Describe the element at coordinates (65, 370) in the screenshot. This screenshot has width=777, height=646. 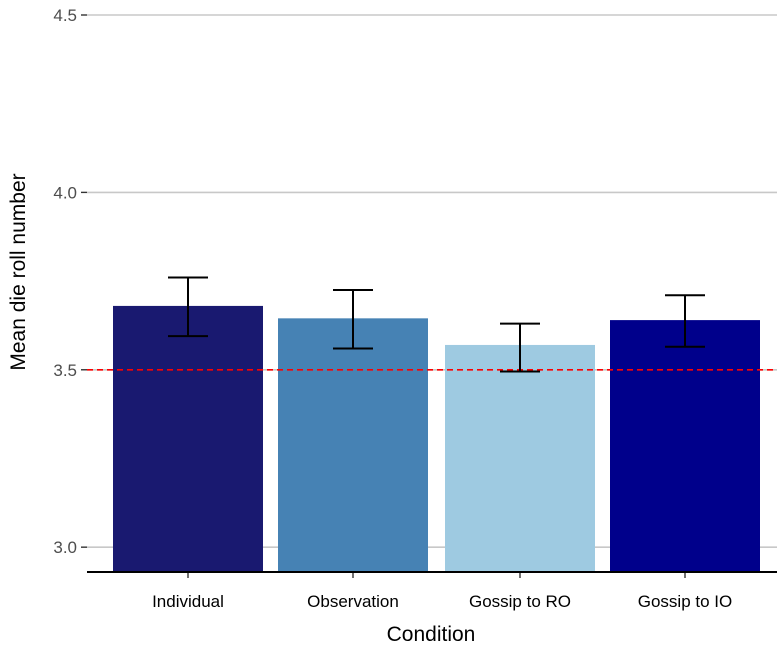
I see `y-tick-label: 3.5` at that location.